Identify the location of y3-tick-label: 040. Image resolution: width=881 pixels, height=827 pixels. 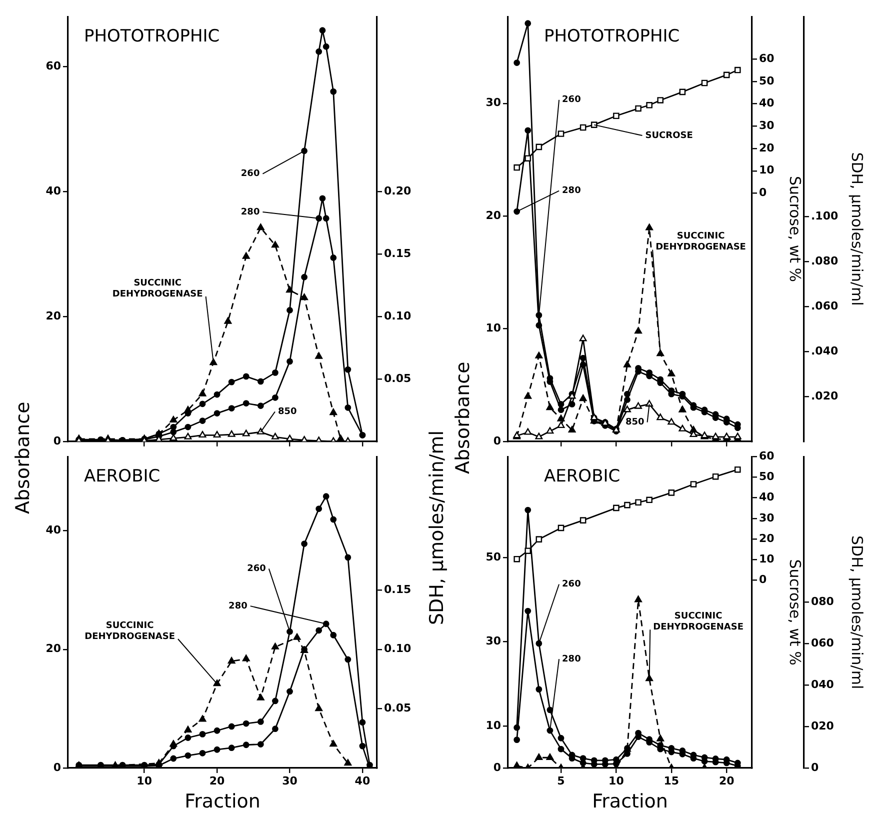
(822, 684).